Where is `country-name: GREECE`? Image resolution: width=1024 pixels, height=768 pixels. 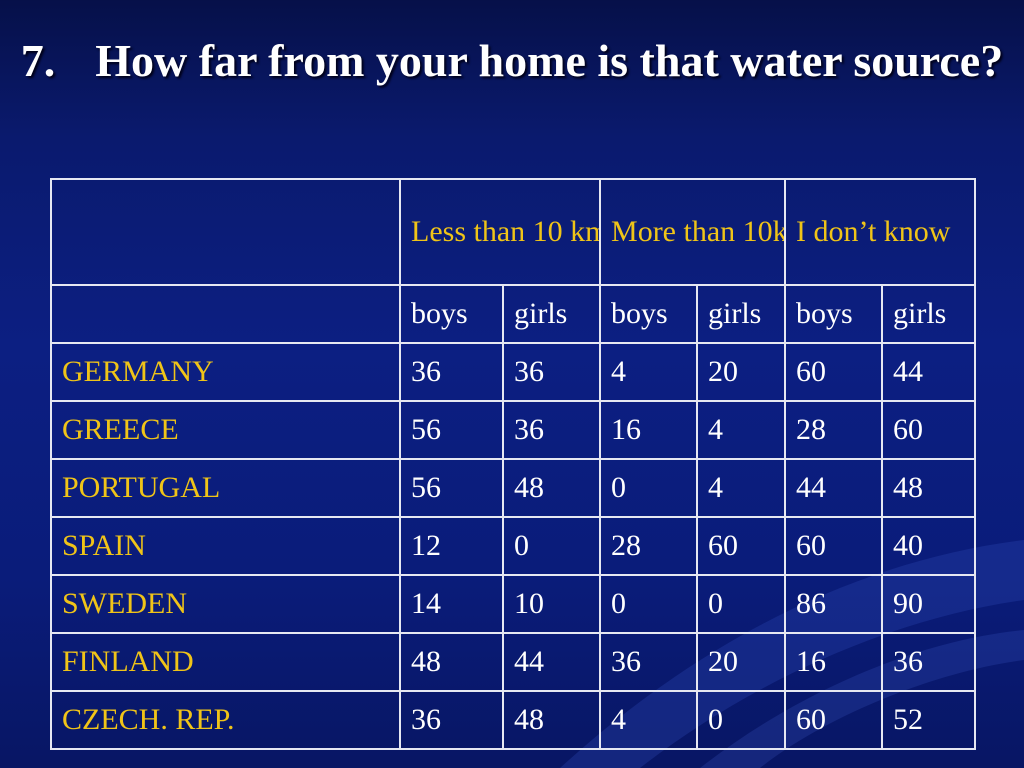 country-name: GREECE is located at coordinates (225, 430).